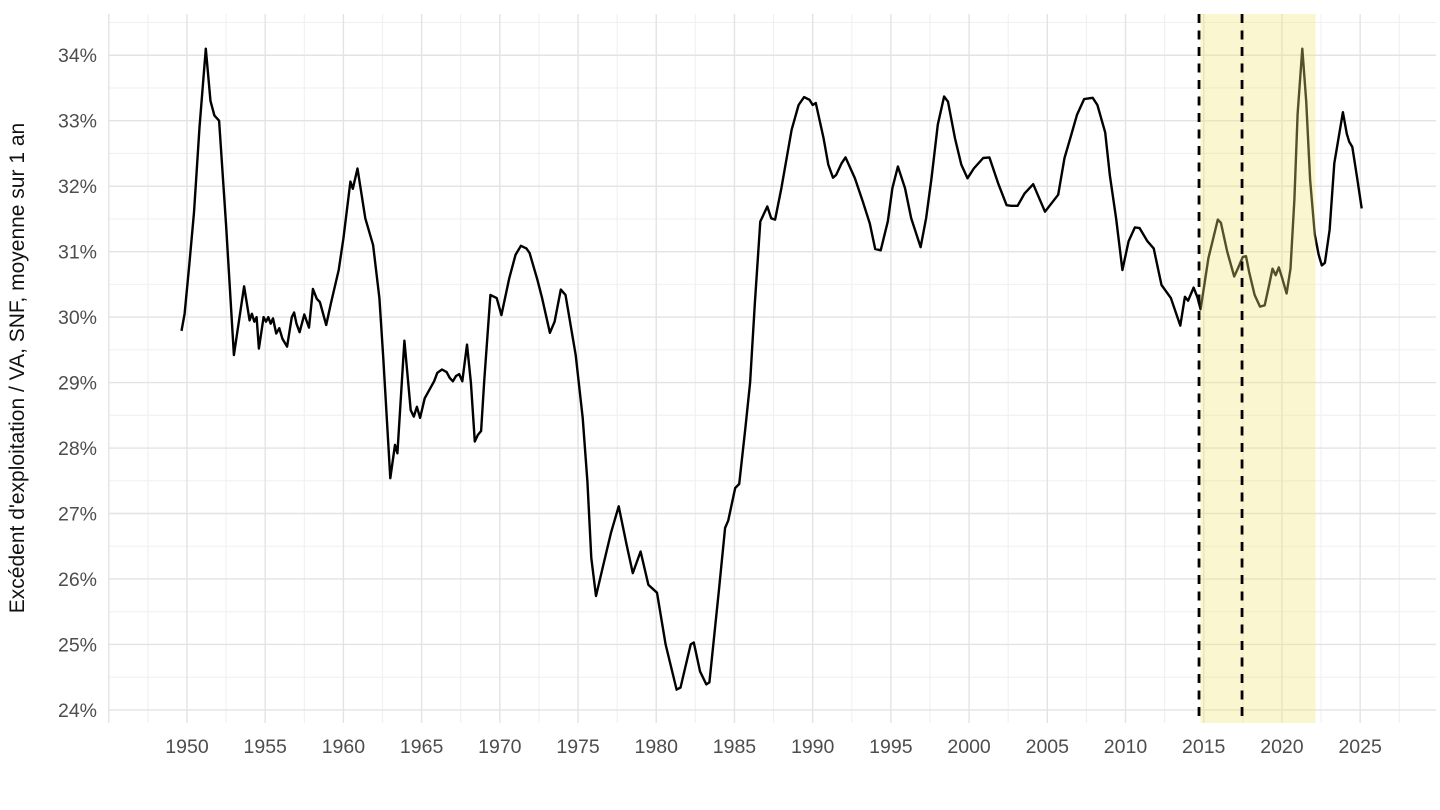  Describe the element at coordinates (500, 747) in the screenshot. I see `x-tick-label: 1970` at that location.